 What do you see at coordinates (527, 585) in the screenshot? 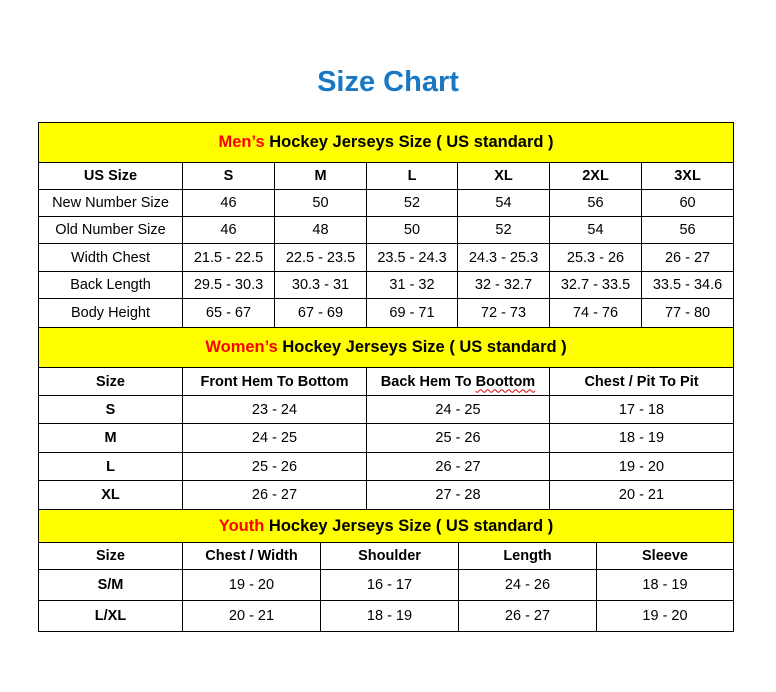
I see `table-cell: 24 - 26` at bounding box center [527, 585].